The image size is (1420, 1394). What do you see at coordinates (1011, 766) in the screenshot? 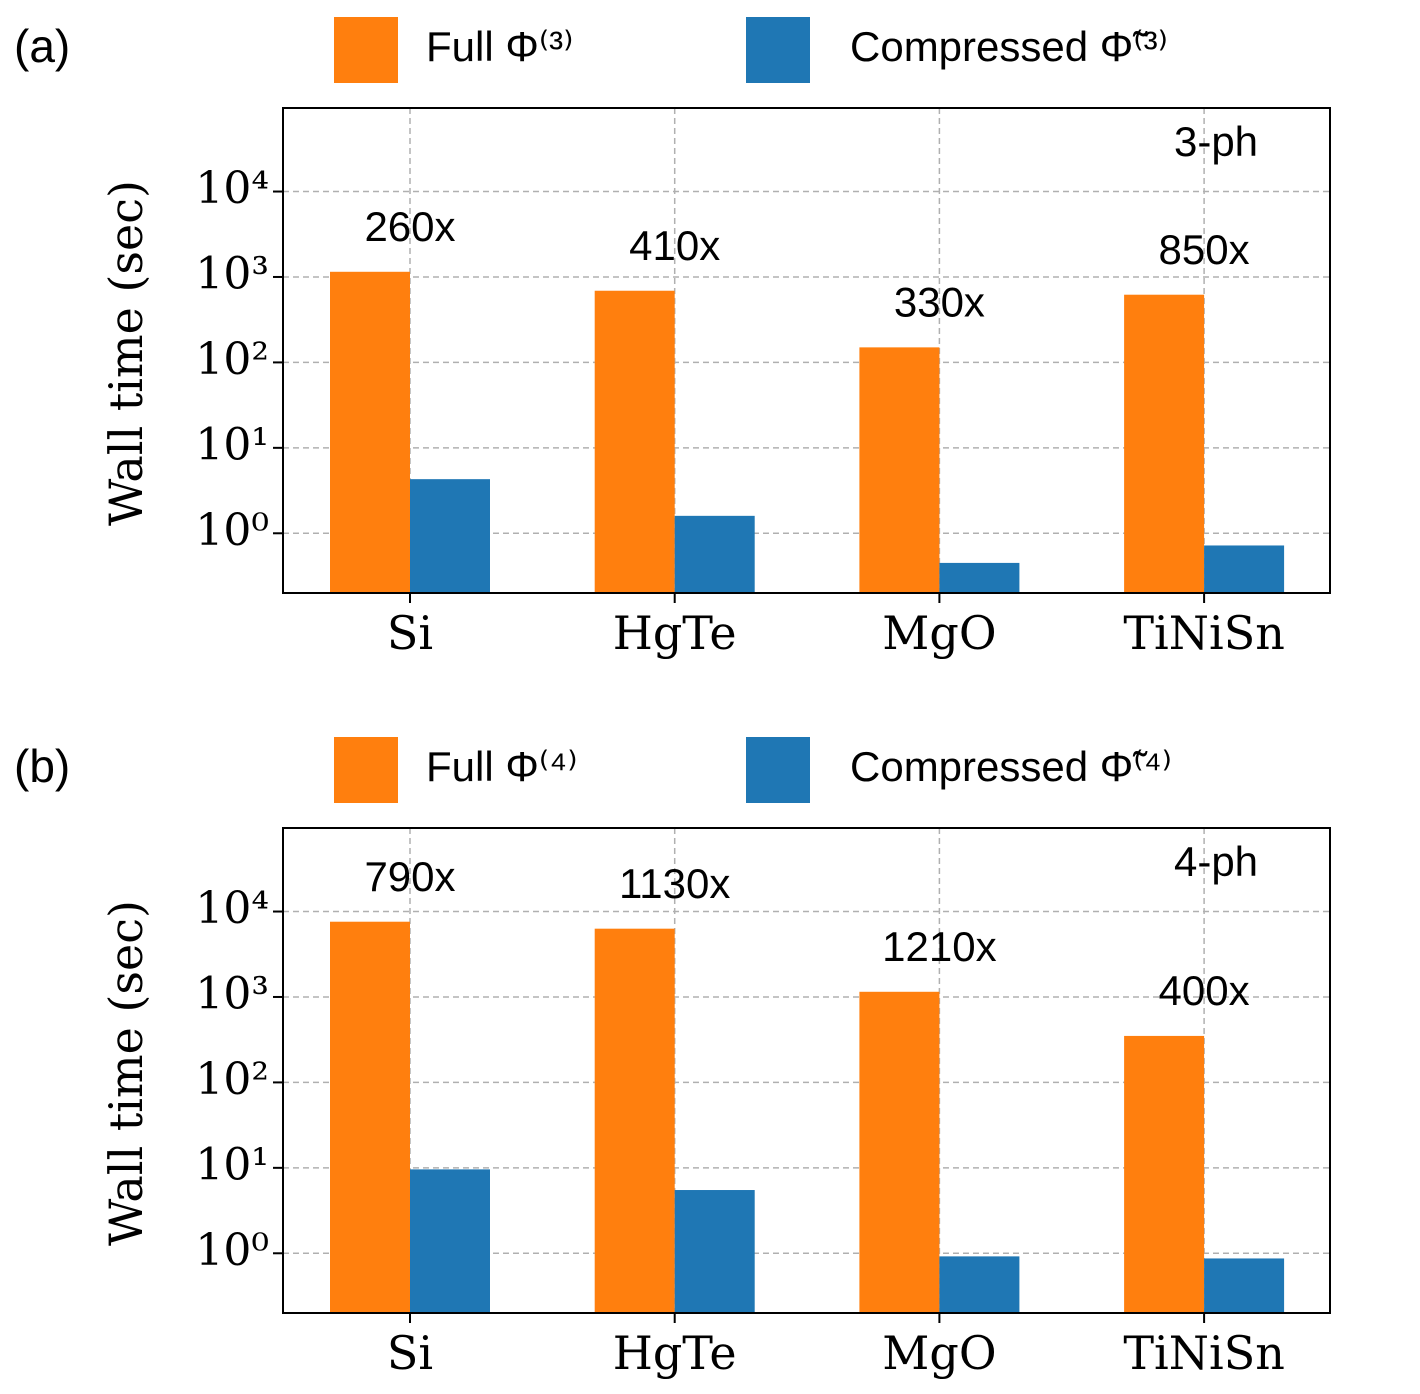
I see `legend-label: Compressed Φ̃⁽⁴⁾` at bounding box center [1011, 766].